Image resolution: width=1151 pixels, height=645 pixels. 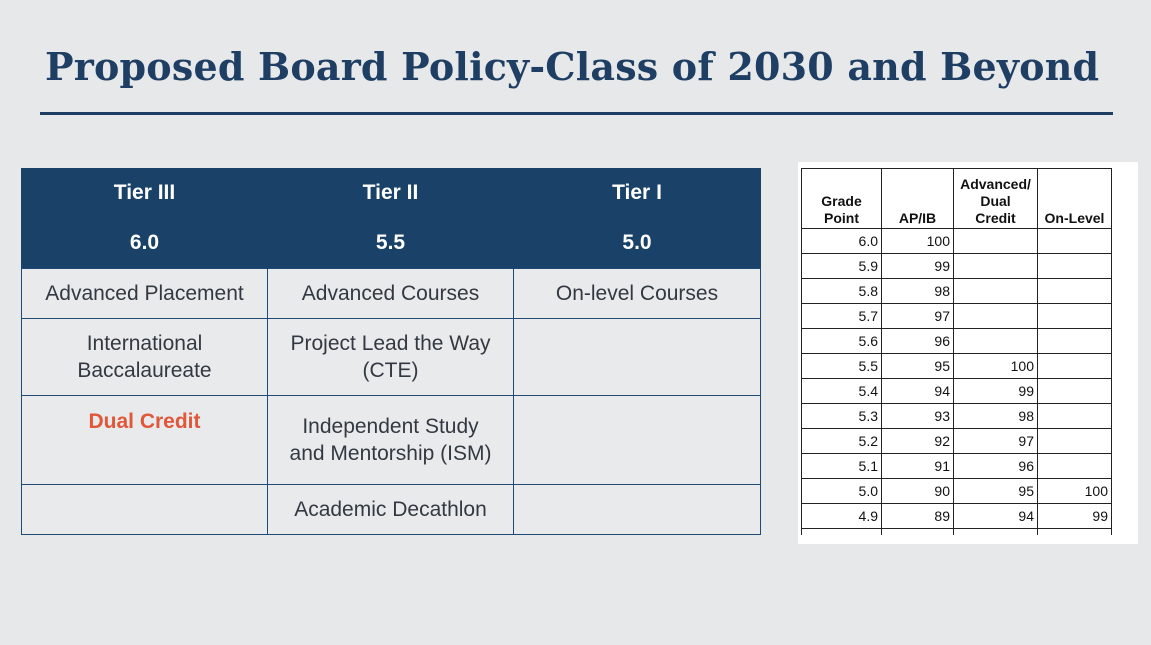 I want to click on ap-ib-cell: 91, so click(x=917, y=466).